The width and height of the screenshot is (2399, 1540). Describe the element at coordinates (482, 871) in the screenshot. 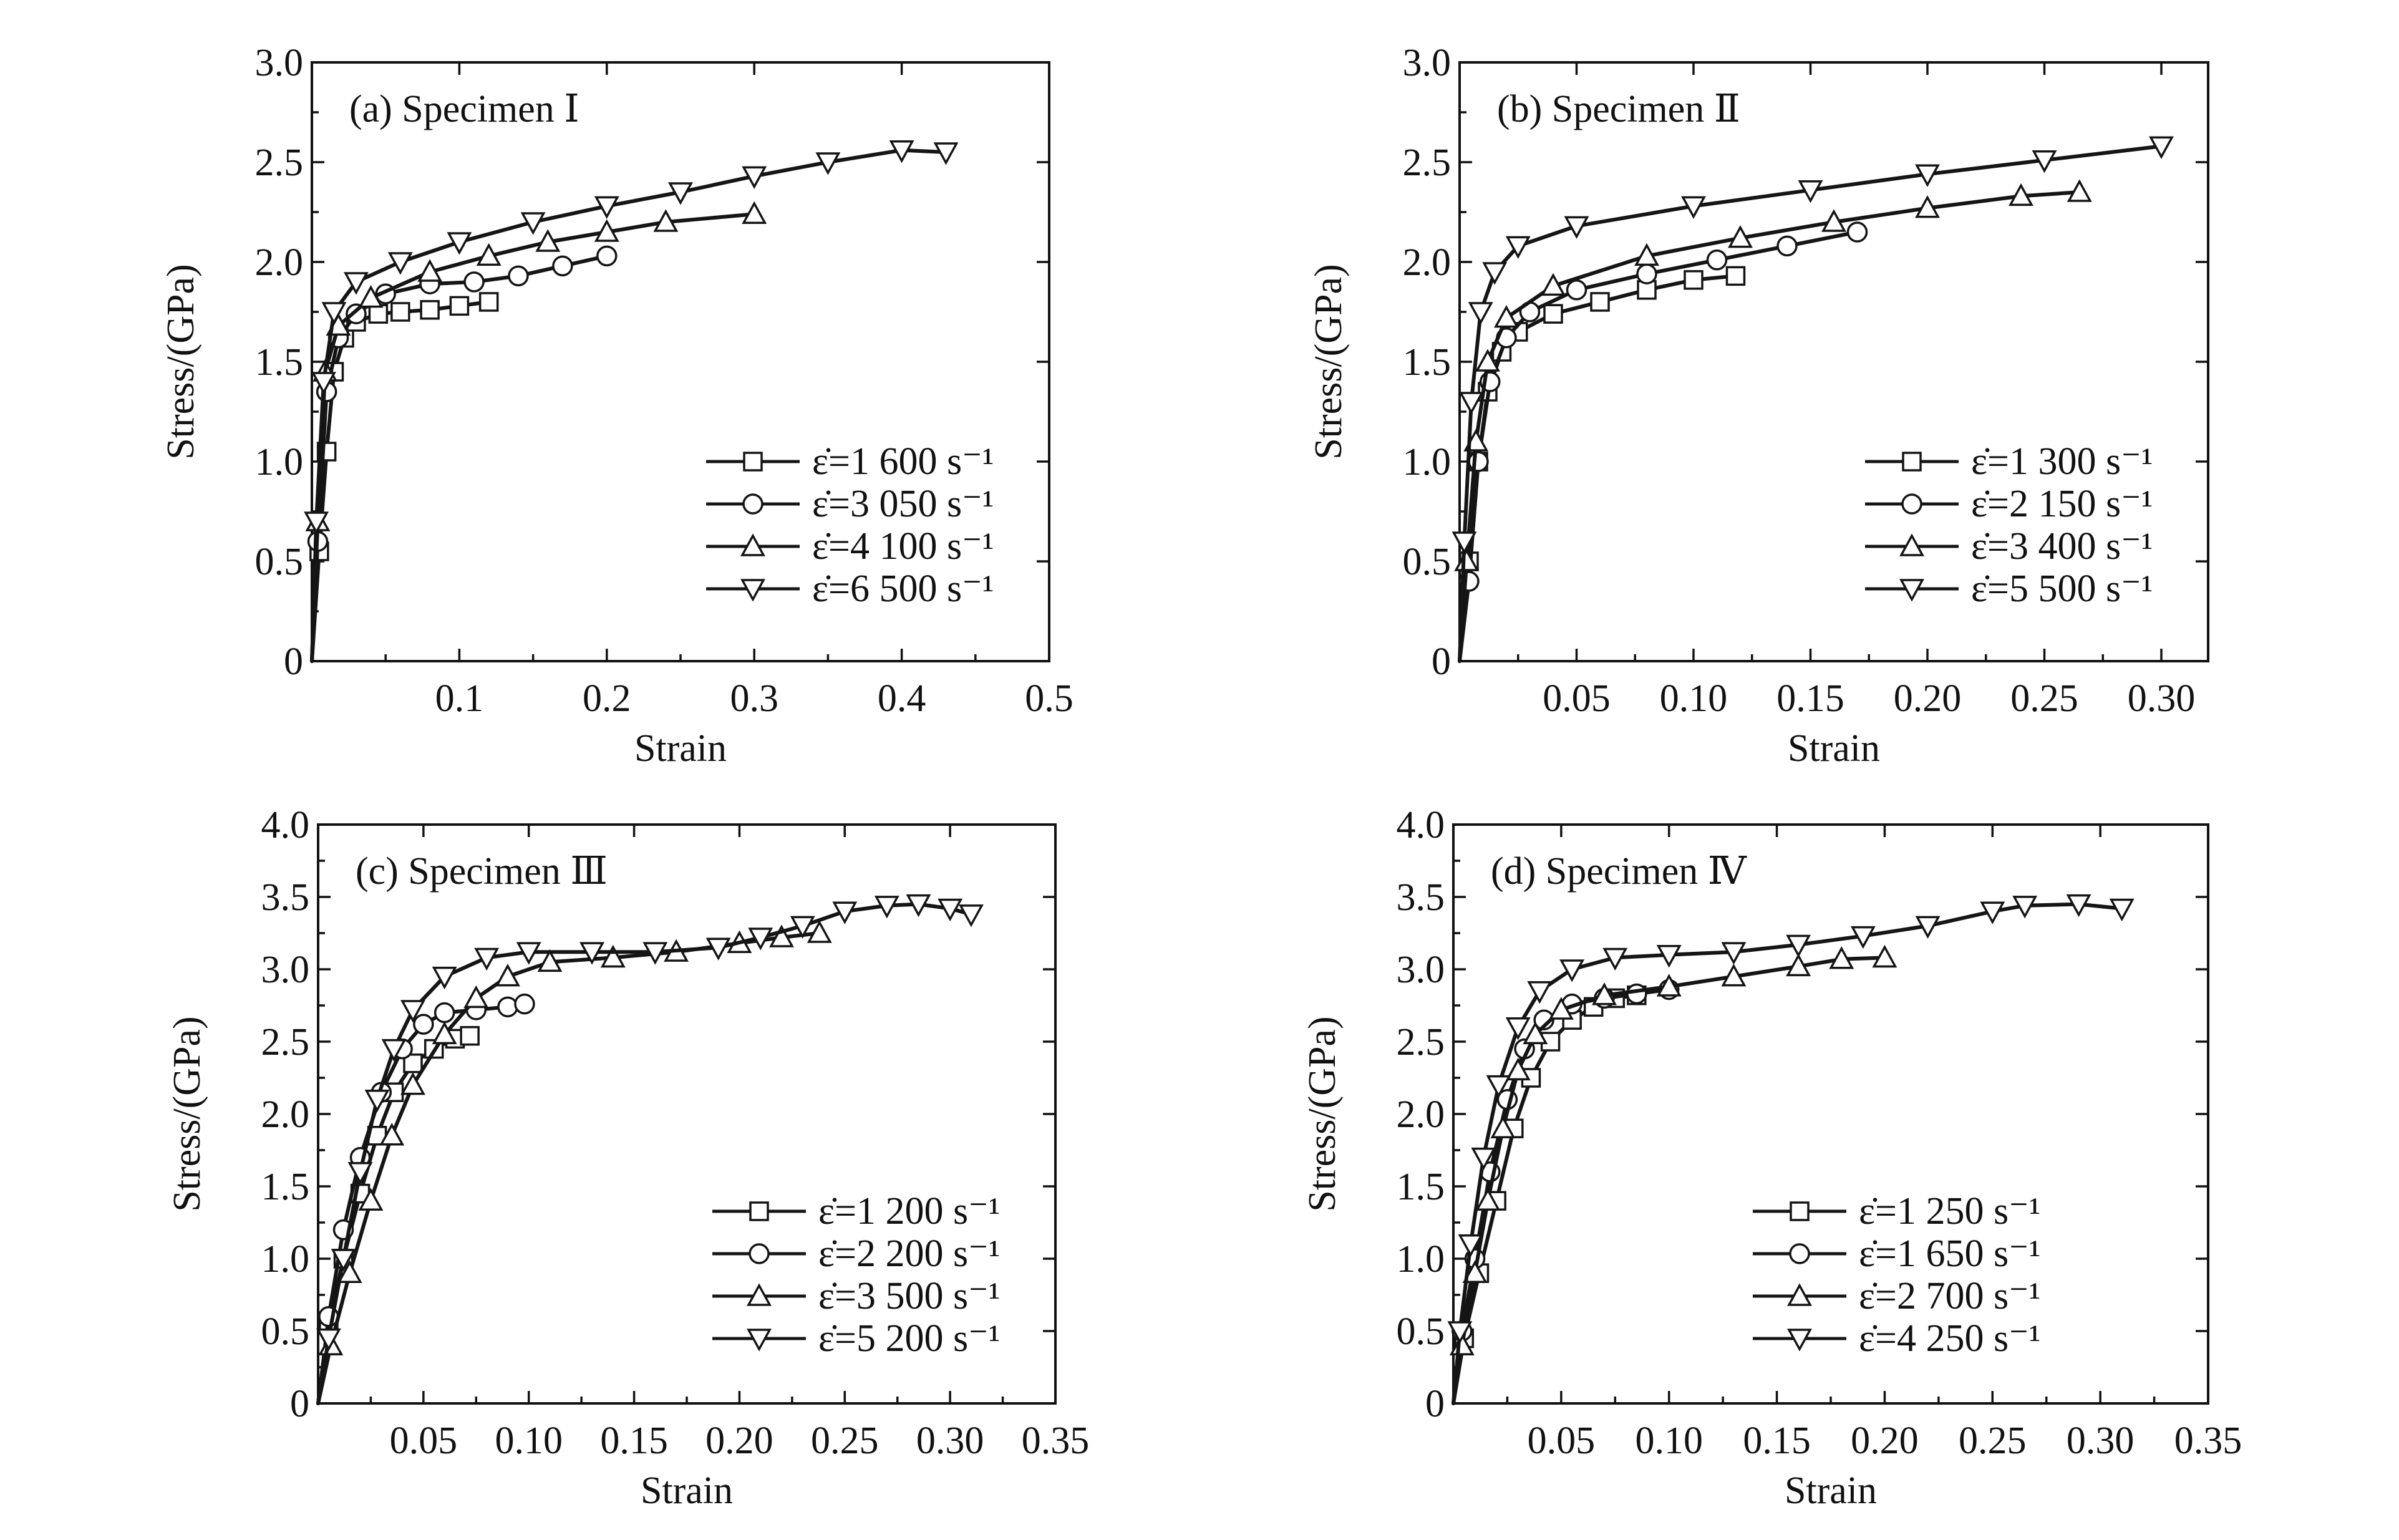

I see `panel-label: (c) Specimen Ⅲ` at that location.